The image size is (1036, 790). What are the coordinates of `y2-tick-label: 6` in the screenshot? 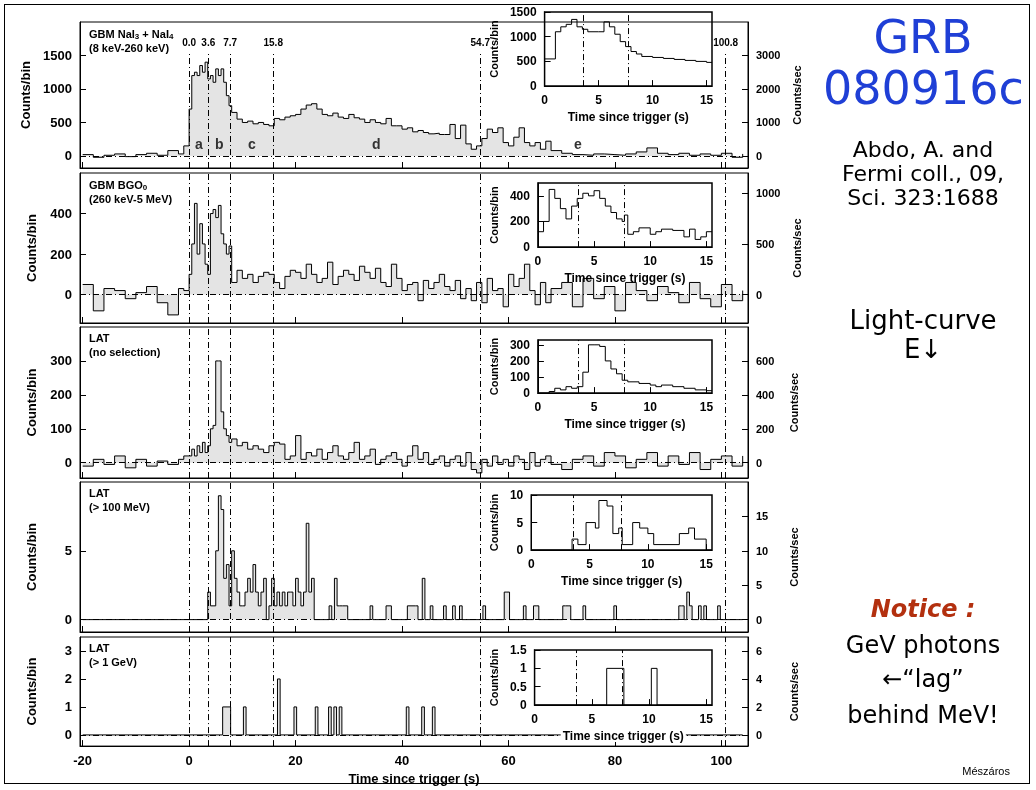 It's located at (759, 650).